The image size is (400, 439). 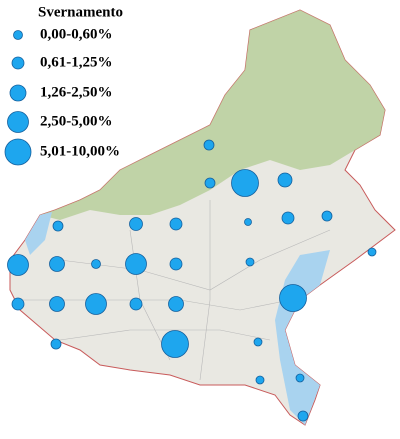 I want to click on legend-title: Svernamento, so click(x=80, y=12).